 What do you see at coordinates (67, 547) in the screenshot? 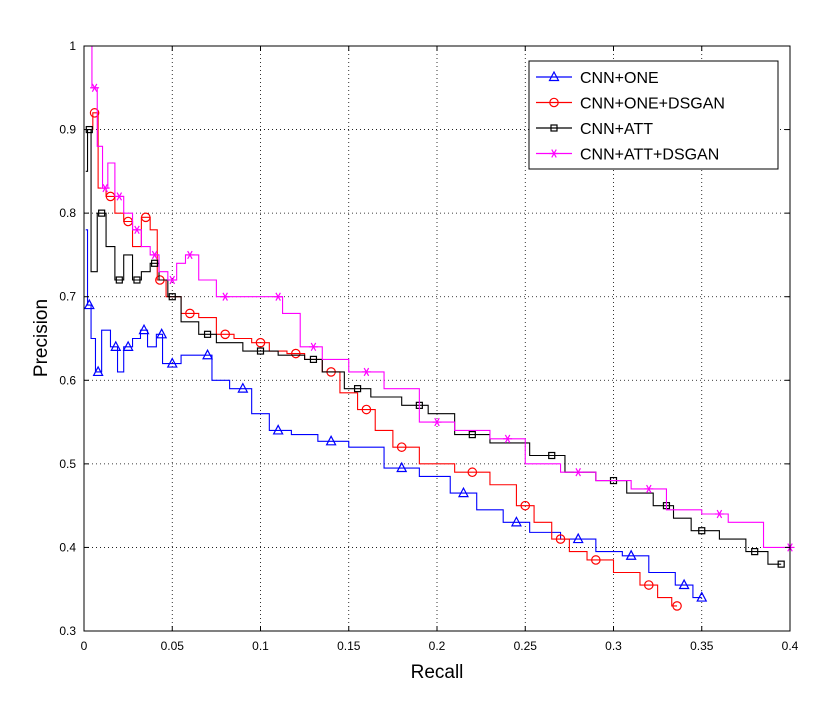
I see `y-tick-label: 0.4` at bounding box center [67, 547].